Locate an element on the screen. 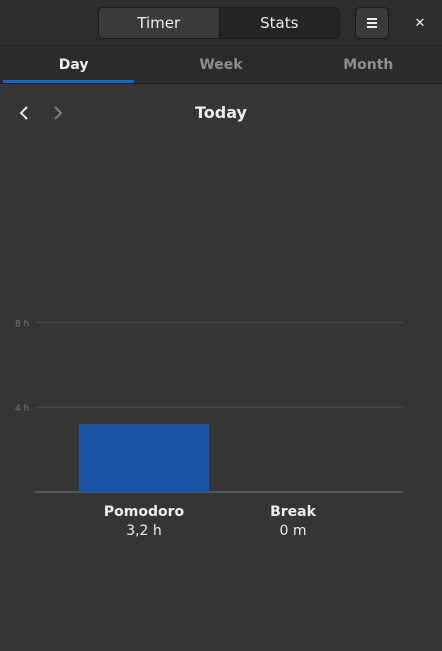 This screenshot has width=442, height=651. hamburger-icon is located at coordinates (372, 23).